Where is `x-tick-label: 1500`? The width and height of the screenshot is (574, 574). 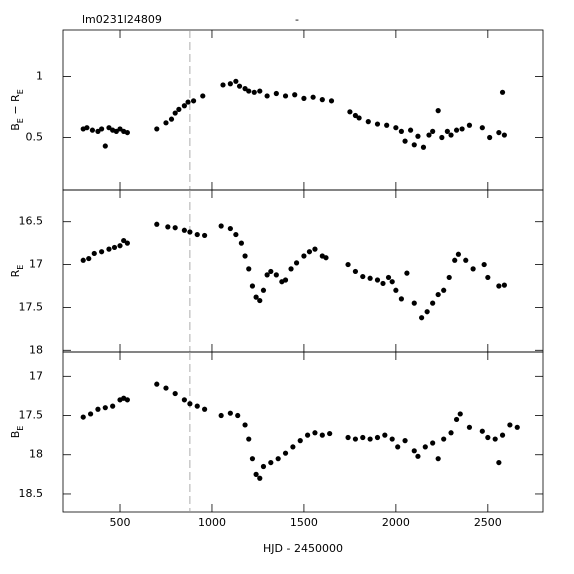
x-tick-label: 1500 is located at coordinates (304, 522).